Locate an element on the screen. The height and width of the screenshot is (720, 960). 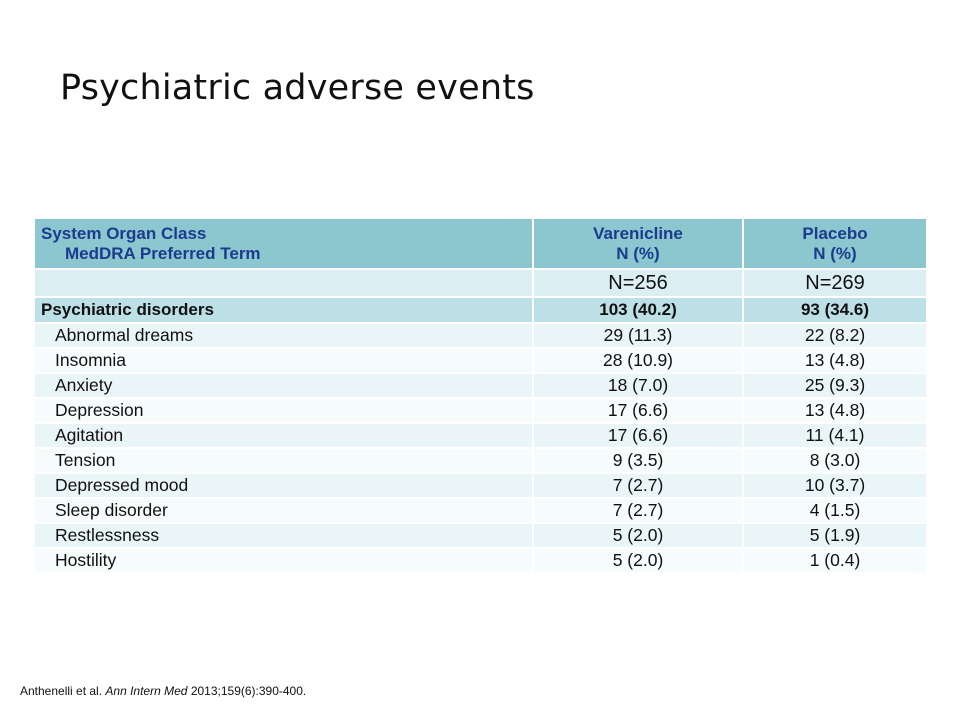
category-varenicline: 103 (40.2) is located at coordinates (638, 310).